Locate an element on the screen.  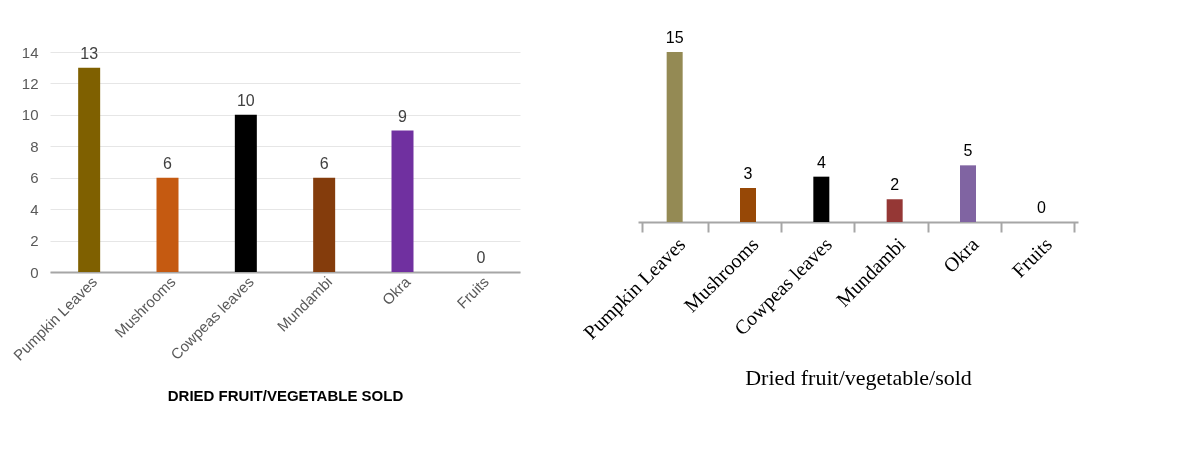
y-tick-label: 12 is located at coordinates (30, 83).